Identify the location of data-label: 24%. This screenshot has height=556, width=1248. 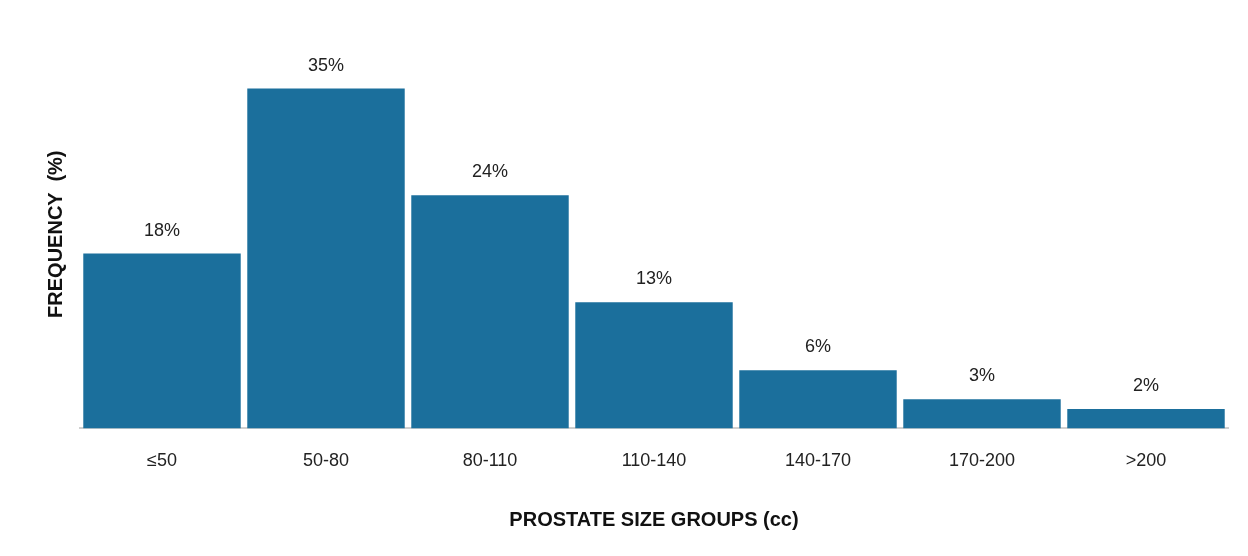
(490, 171).